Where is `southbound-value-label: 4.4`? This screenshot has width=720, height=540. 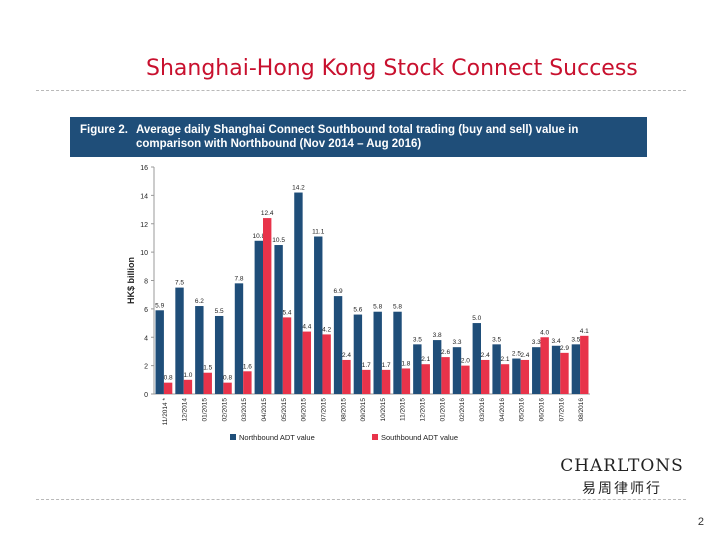 southbound-value-label: 4.4 is located at coordinates (306, 327).